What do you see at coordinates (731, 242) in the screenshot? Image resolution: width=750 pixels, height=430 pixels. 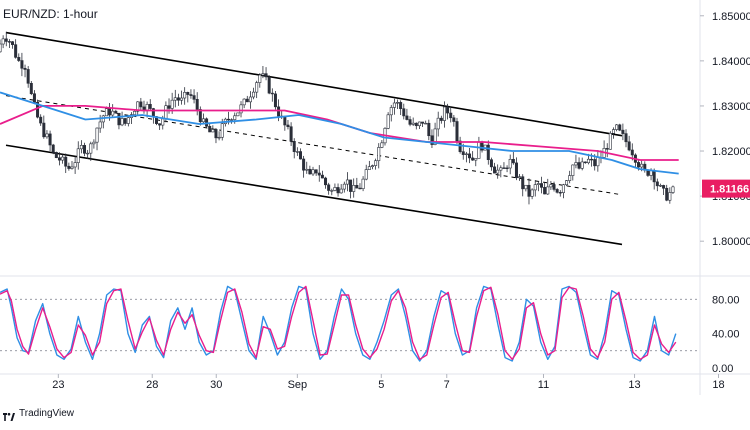 I see `price-tick-label: 1.80000` at bounding box center [731, 242].